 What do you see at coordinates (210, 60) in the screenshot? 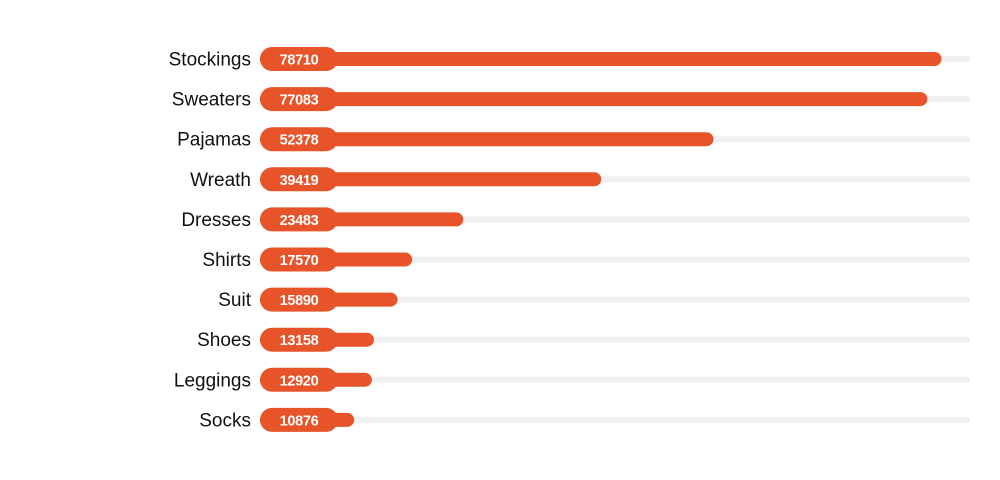
I see `category-label: Stockings` at bounding box center [210, 60].